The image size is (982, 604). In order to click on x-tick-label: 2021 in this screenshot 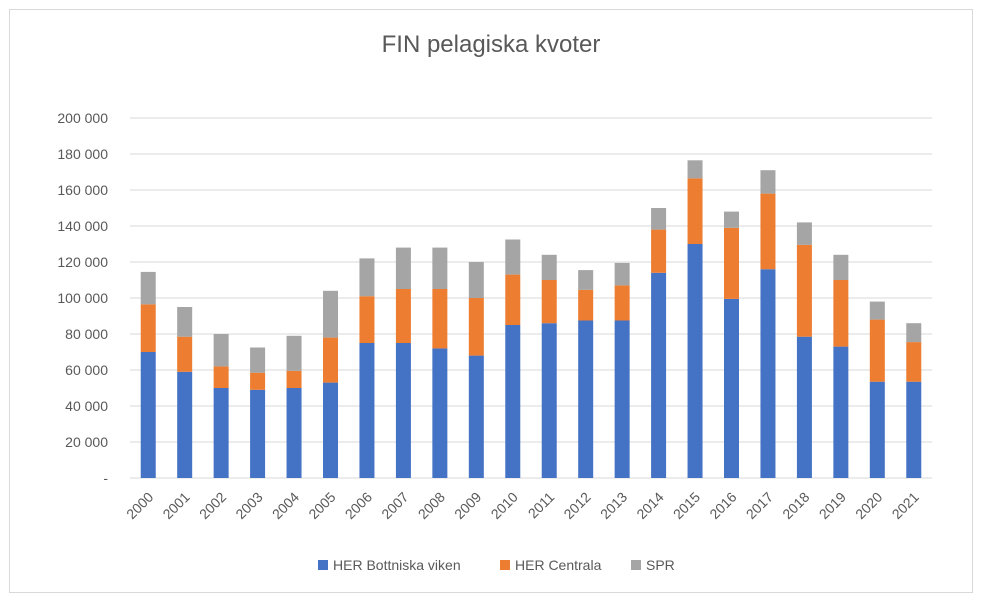, I will do `click(905, 505)`.